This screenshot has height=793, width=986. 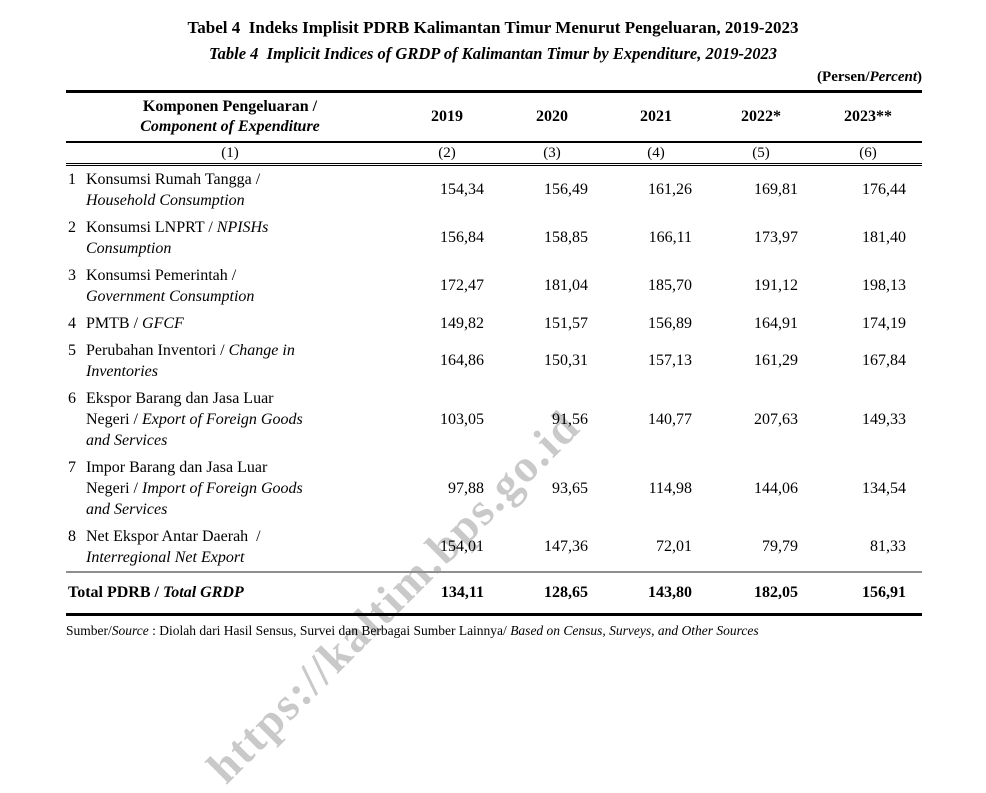 I want to click on cell-value-2020: 181,04, so click(x=566, y=285).